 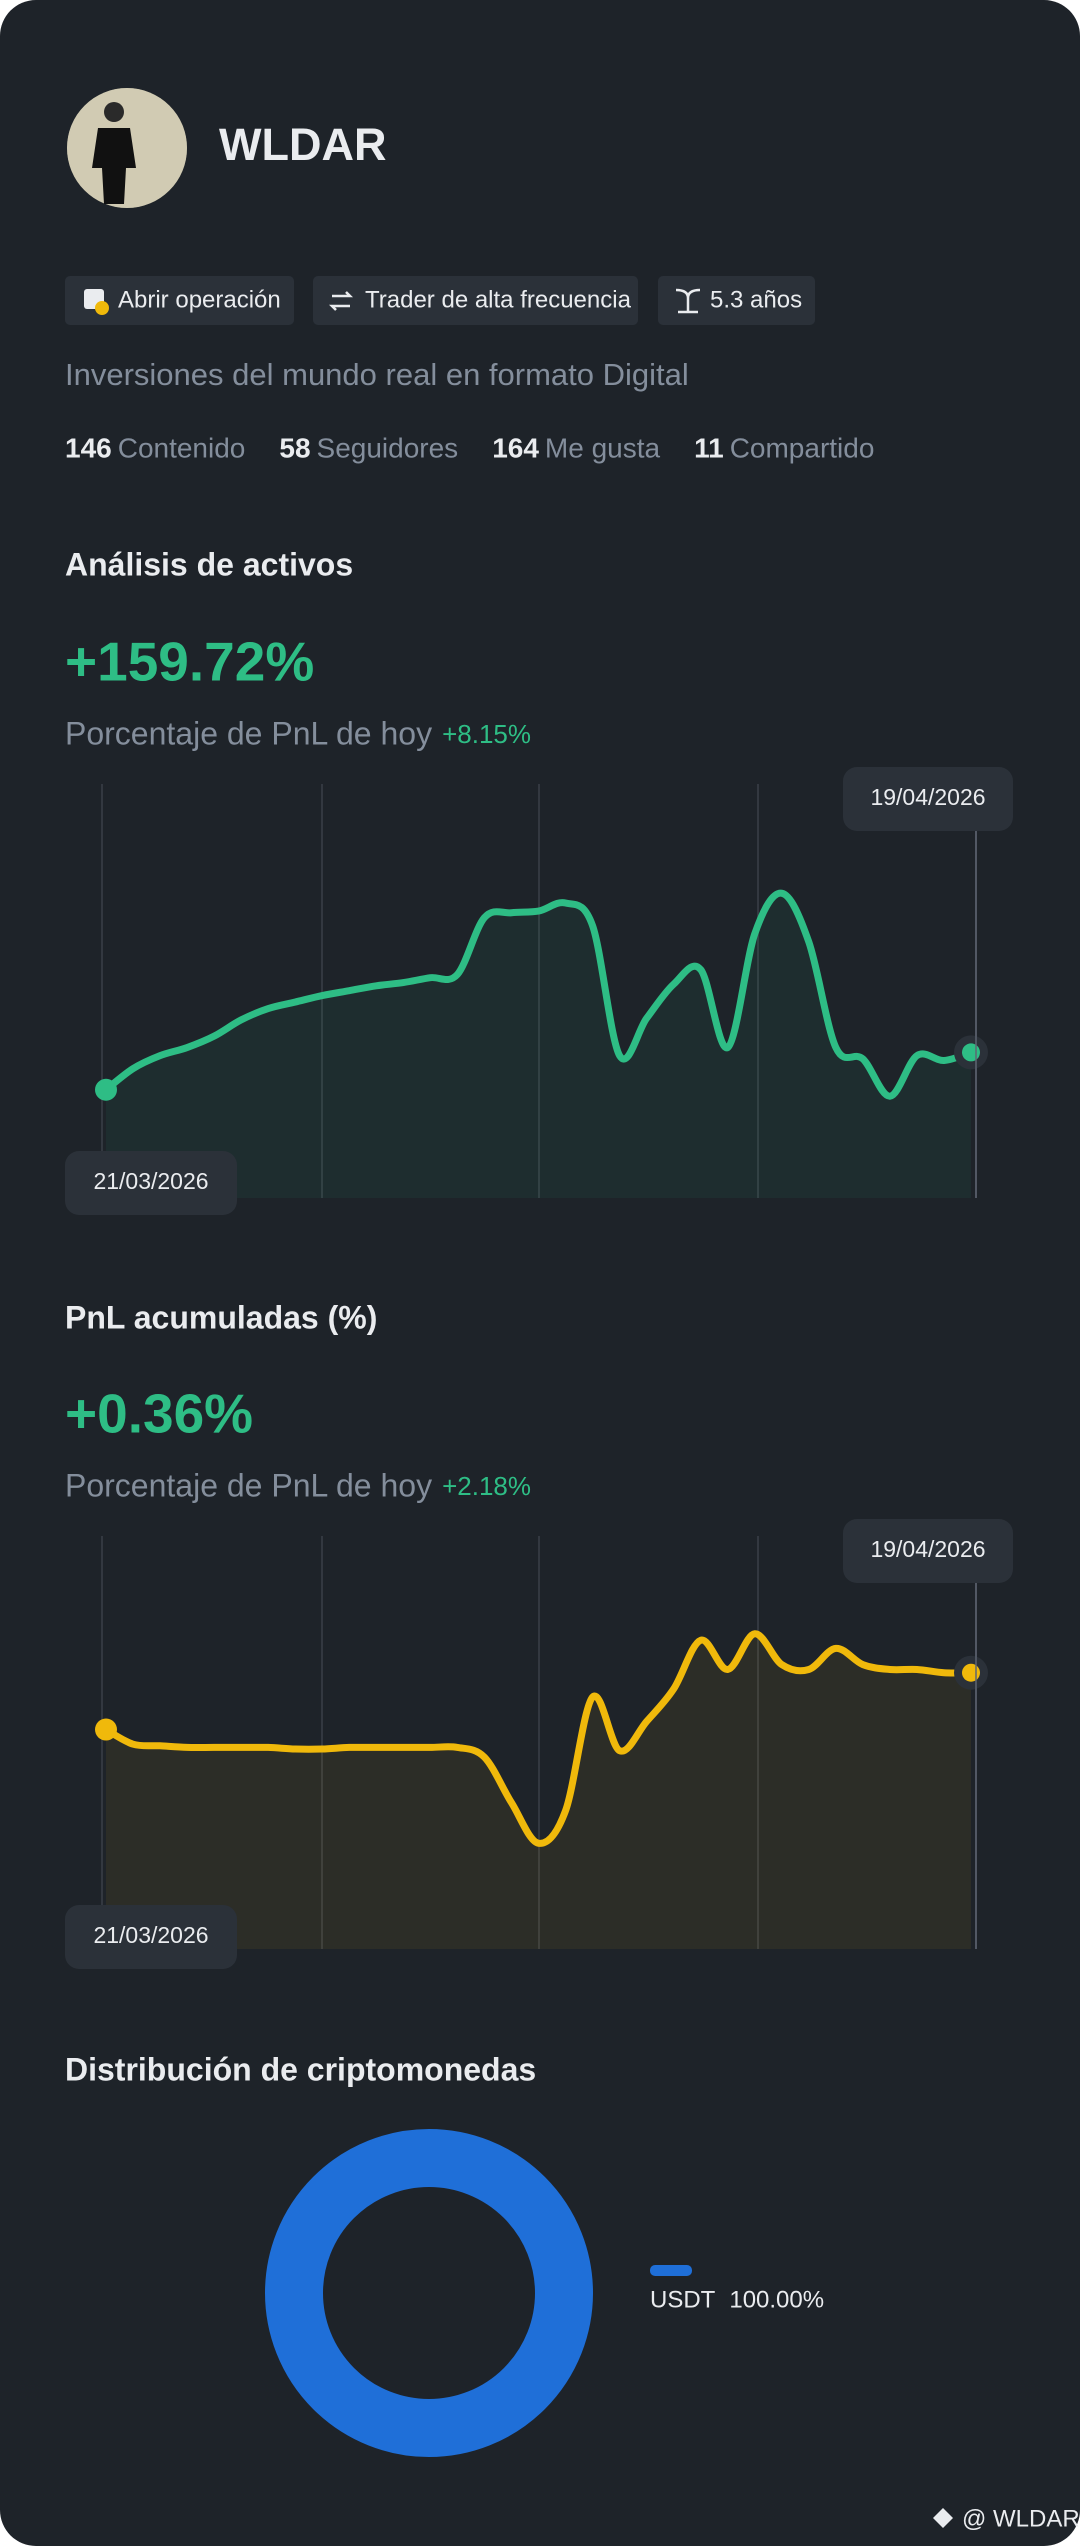 What do you see at coordinates (182, 447) in the screenshot?
I see `stat-label: Contenido` at bounding box center [182, 447].